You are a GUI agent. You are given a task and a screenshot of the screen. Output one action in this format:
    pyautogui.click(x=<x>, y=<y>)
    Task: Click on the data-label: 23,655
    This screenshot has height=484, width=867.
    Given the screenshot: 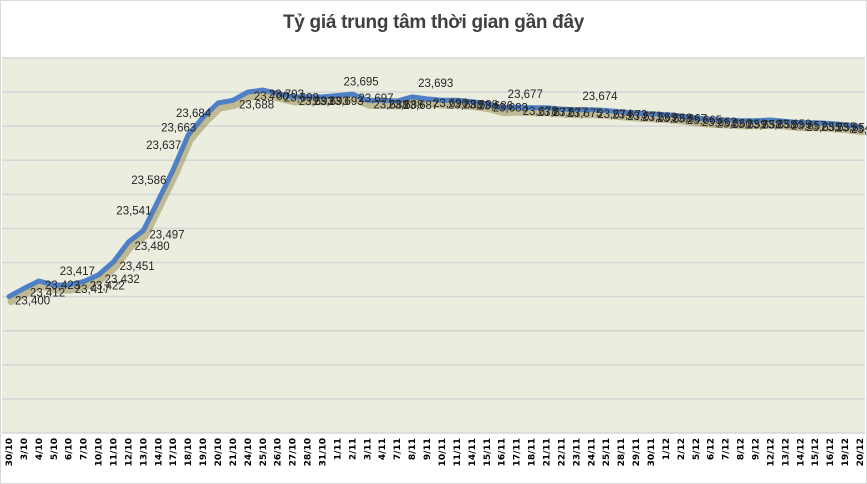 What is the action you would take?
    pyautogui.click(x=838, y=128)
    